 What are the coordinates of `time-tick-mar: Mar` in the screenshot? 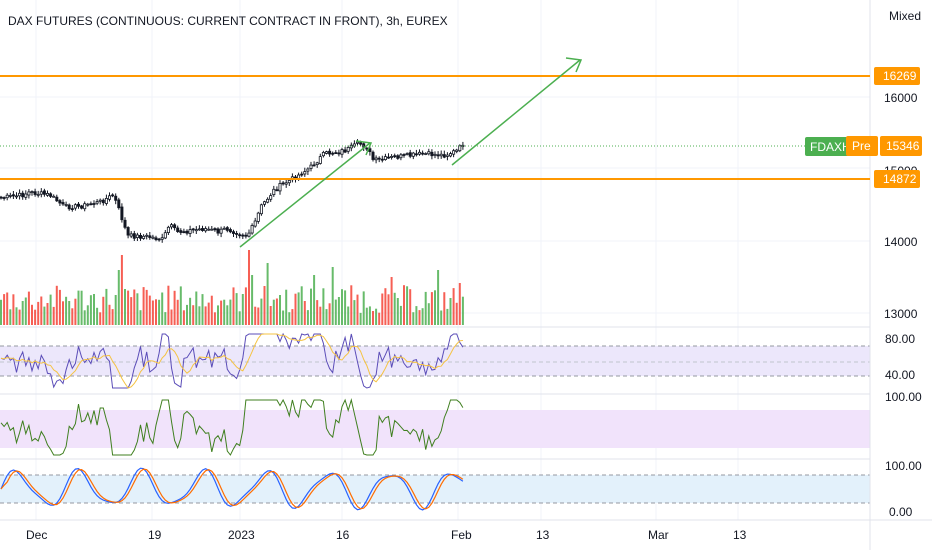 It's located at (658, 535).